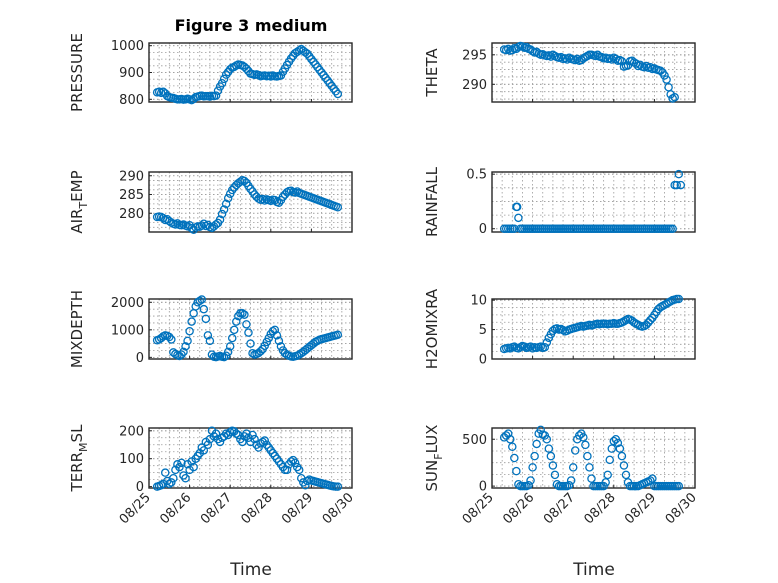 Image resolution: width=778 pixels, height=583 pixels. Describe the element at coordinates (175, 508) in the screenshot. I see `chart-6-xtick-label: 08/26` at that location.